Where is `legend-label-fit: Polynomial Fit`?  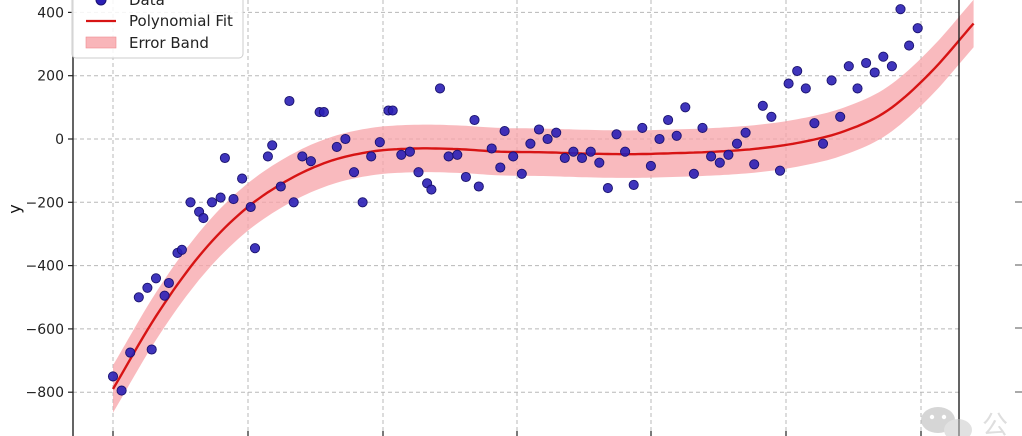
legend-label-fit: Polynomial Fit is located at coordinates (181, 21).